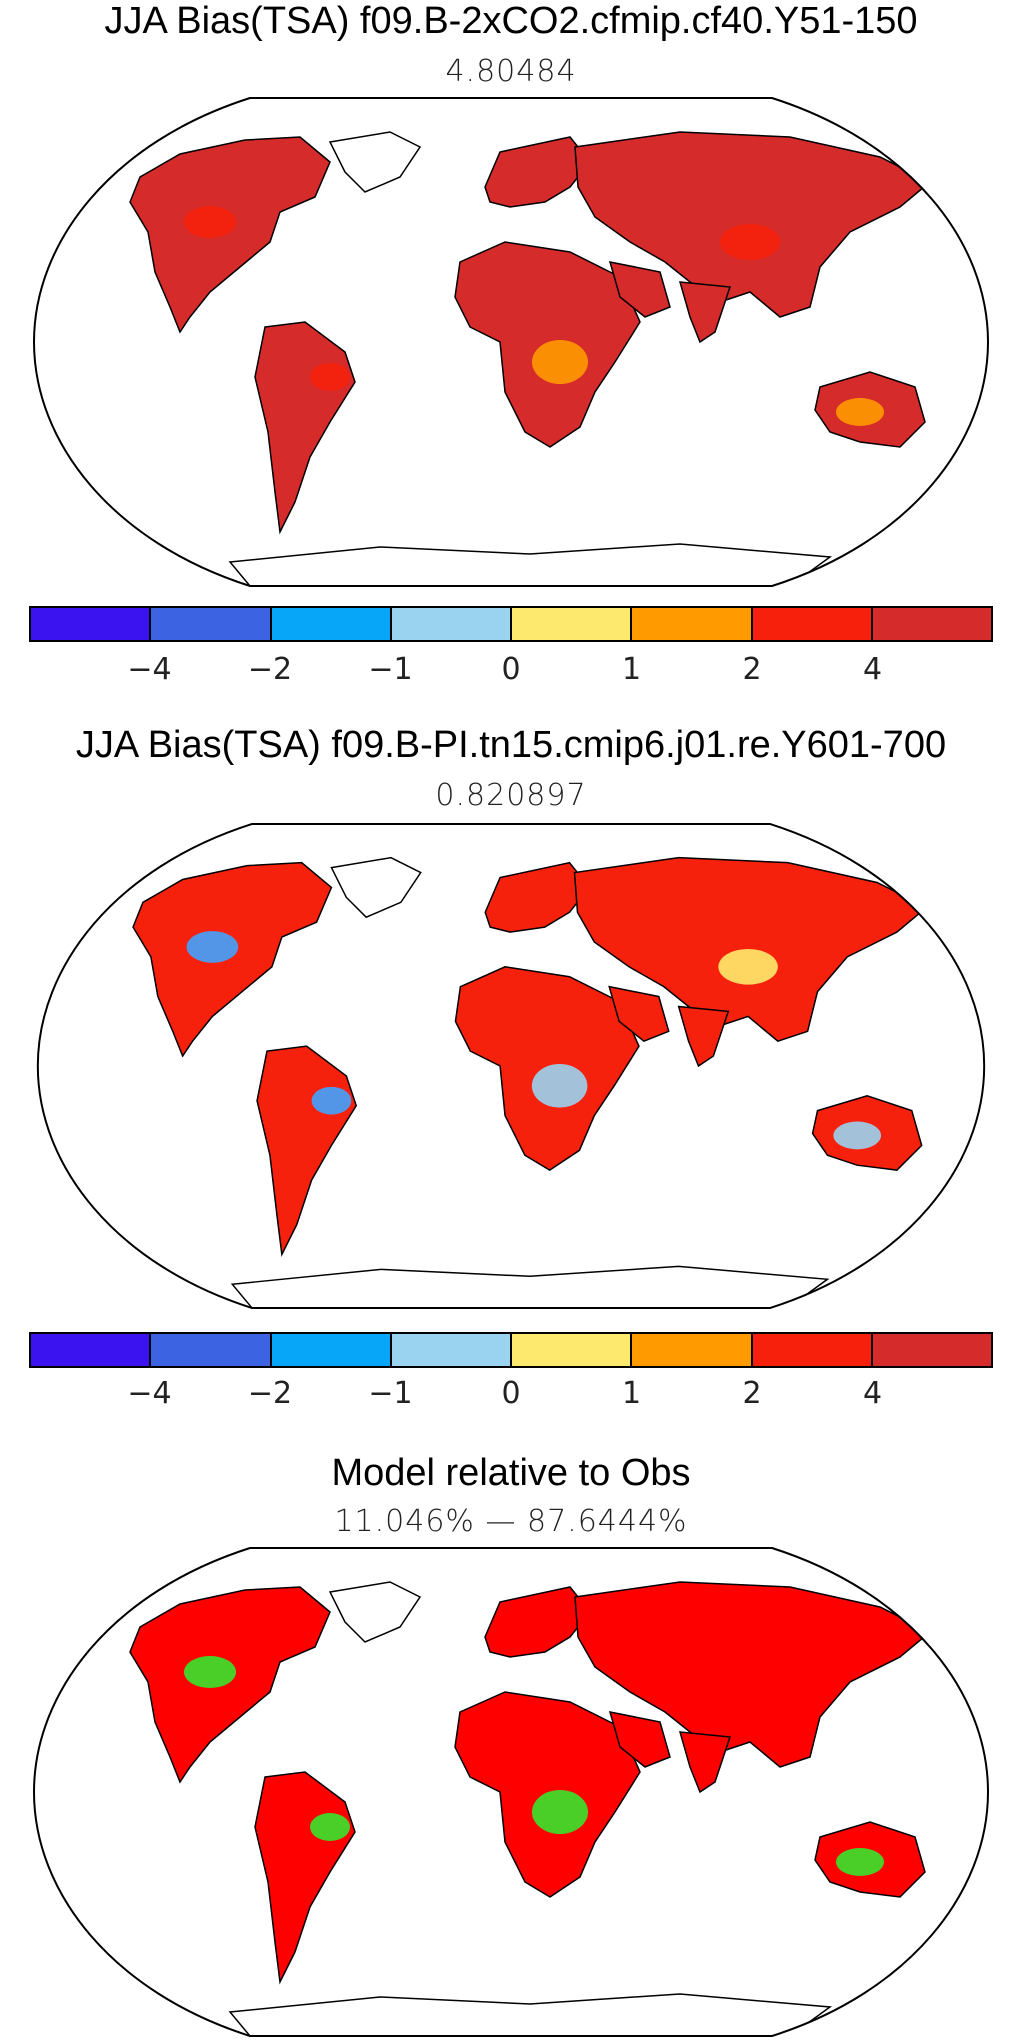 The width and height of the screenshot is (1022, 2043). I want to click on panel-1-subtitle: 4.80484, so click(511, 71).